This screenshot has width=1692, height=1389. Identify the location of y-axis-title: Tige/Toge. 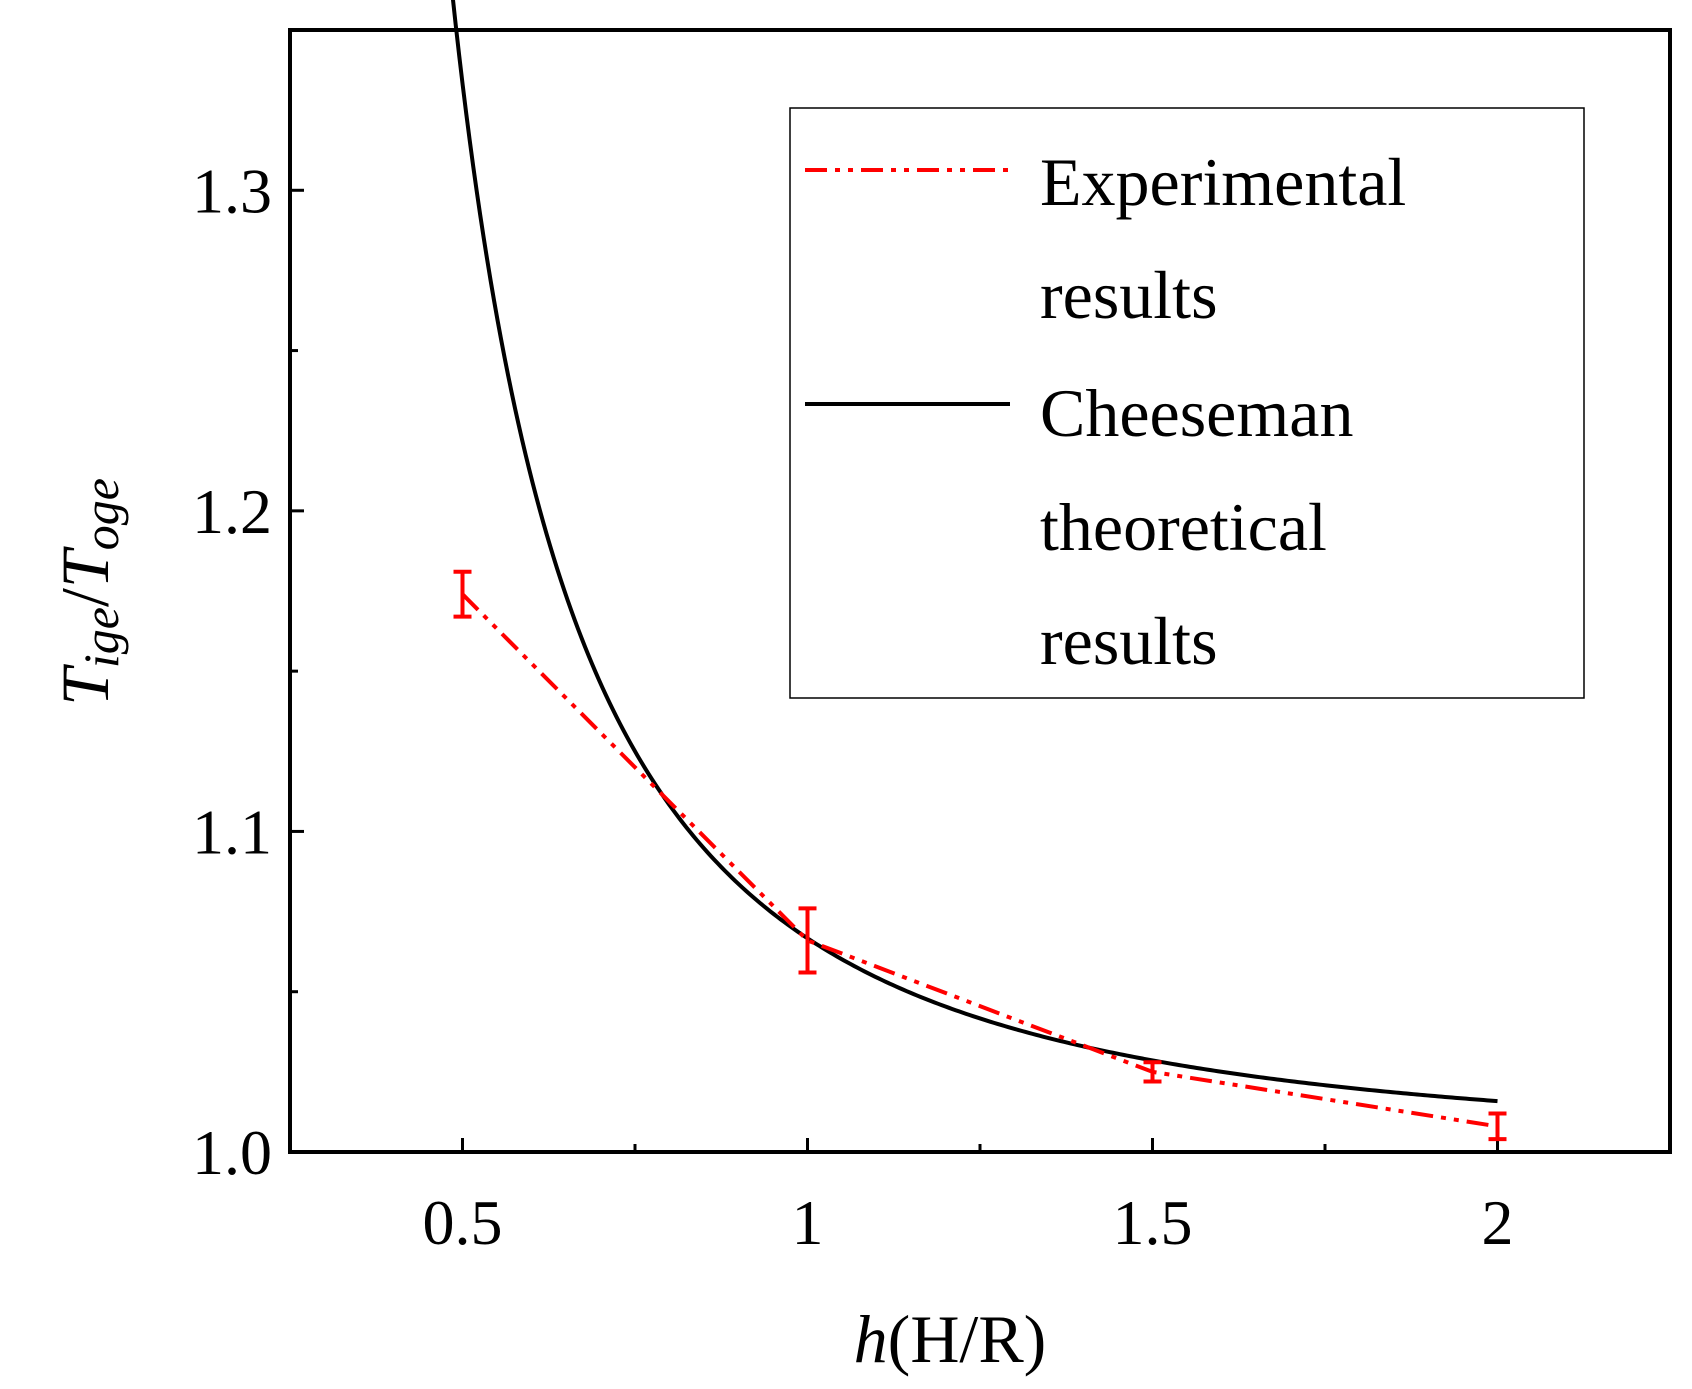
(88, 592).